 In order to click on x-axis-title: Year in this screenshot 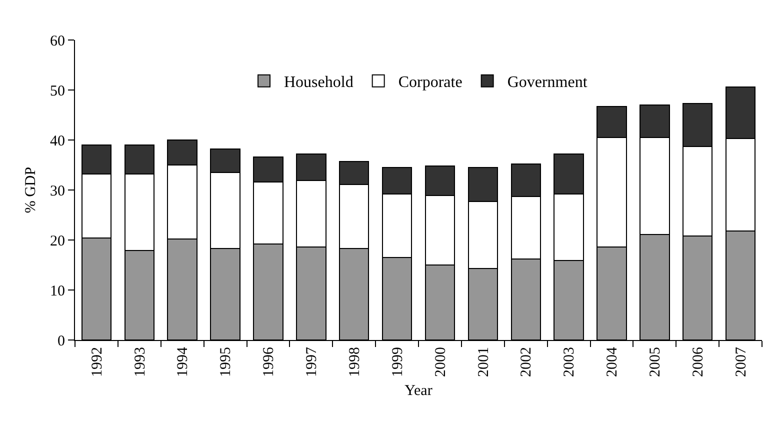, I will do `click(418, 391)`.